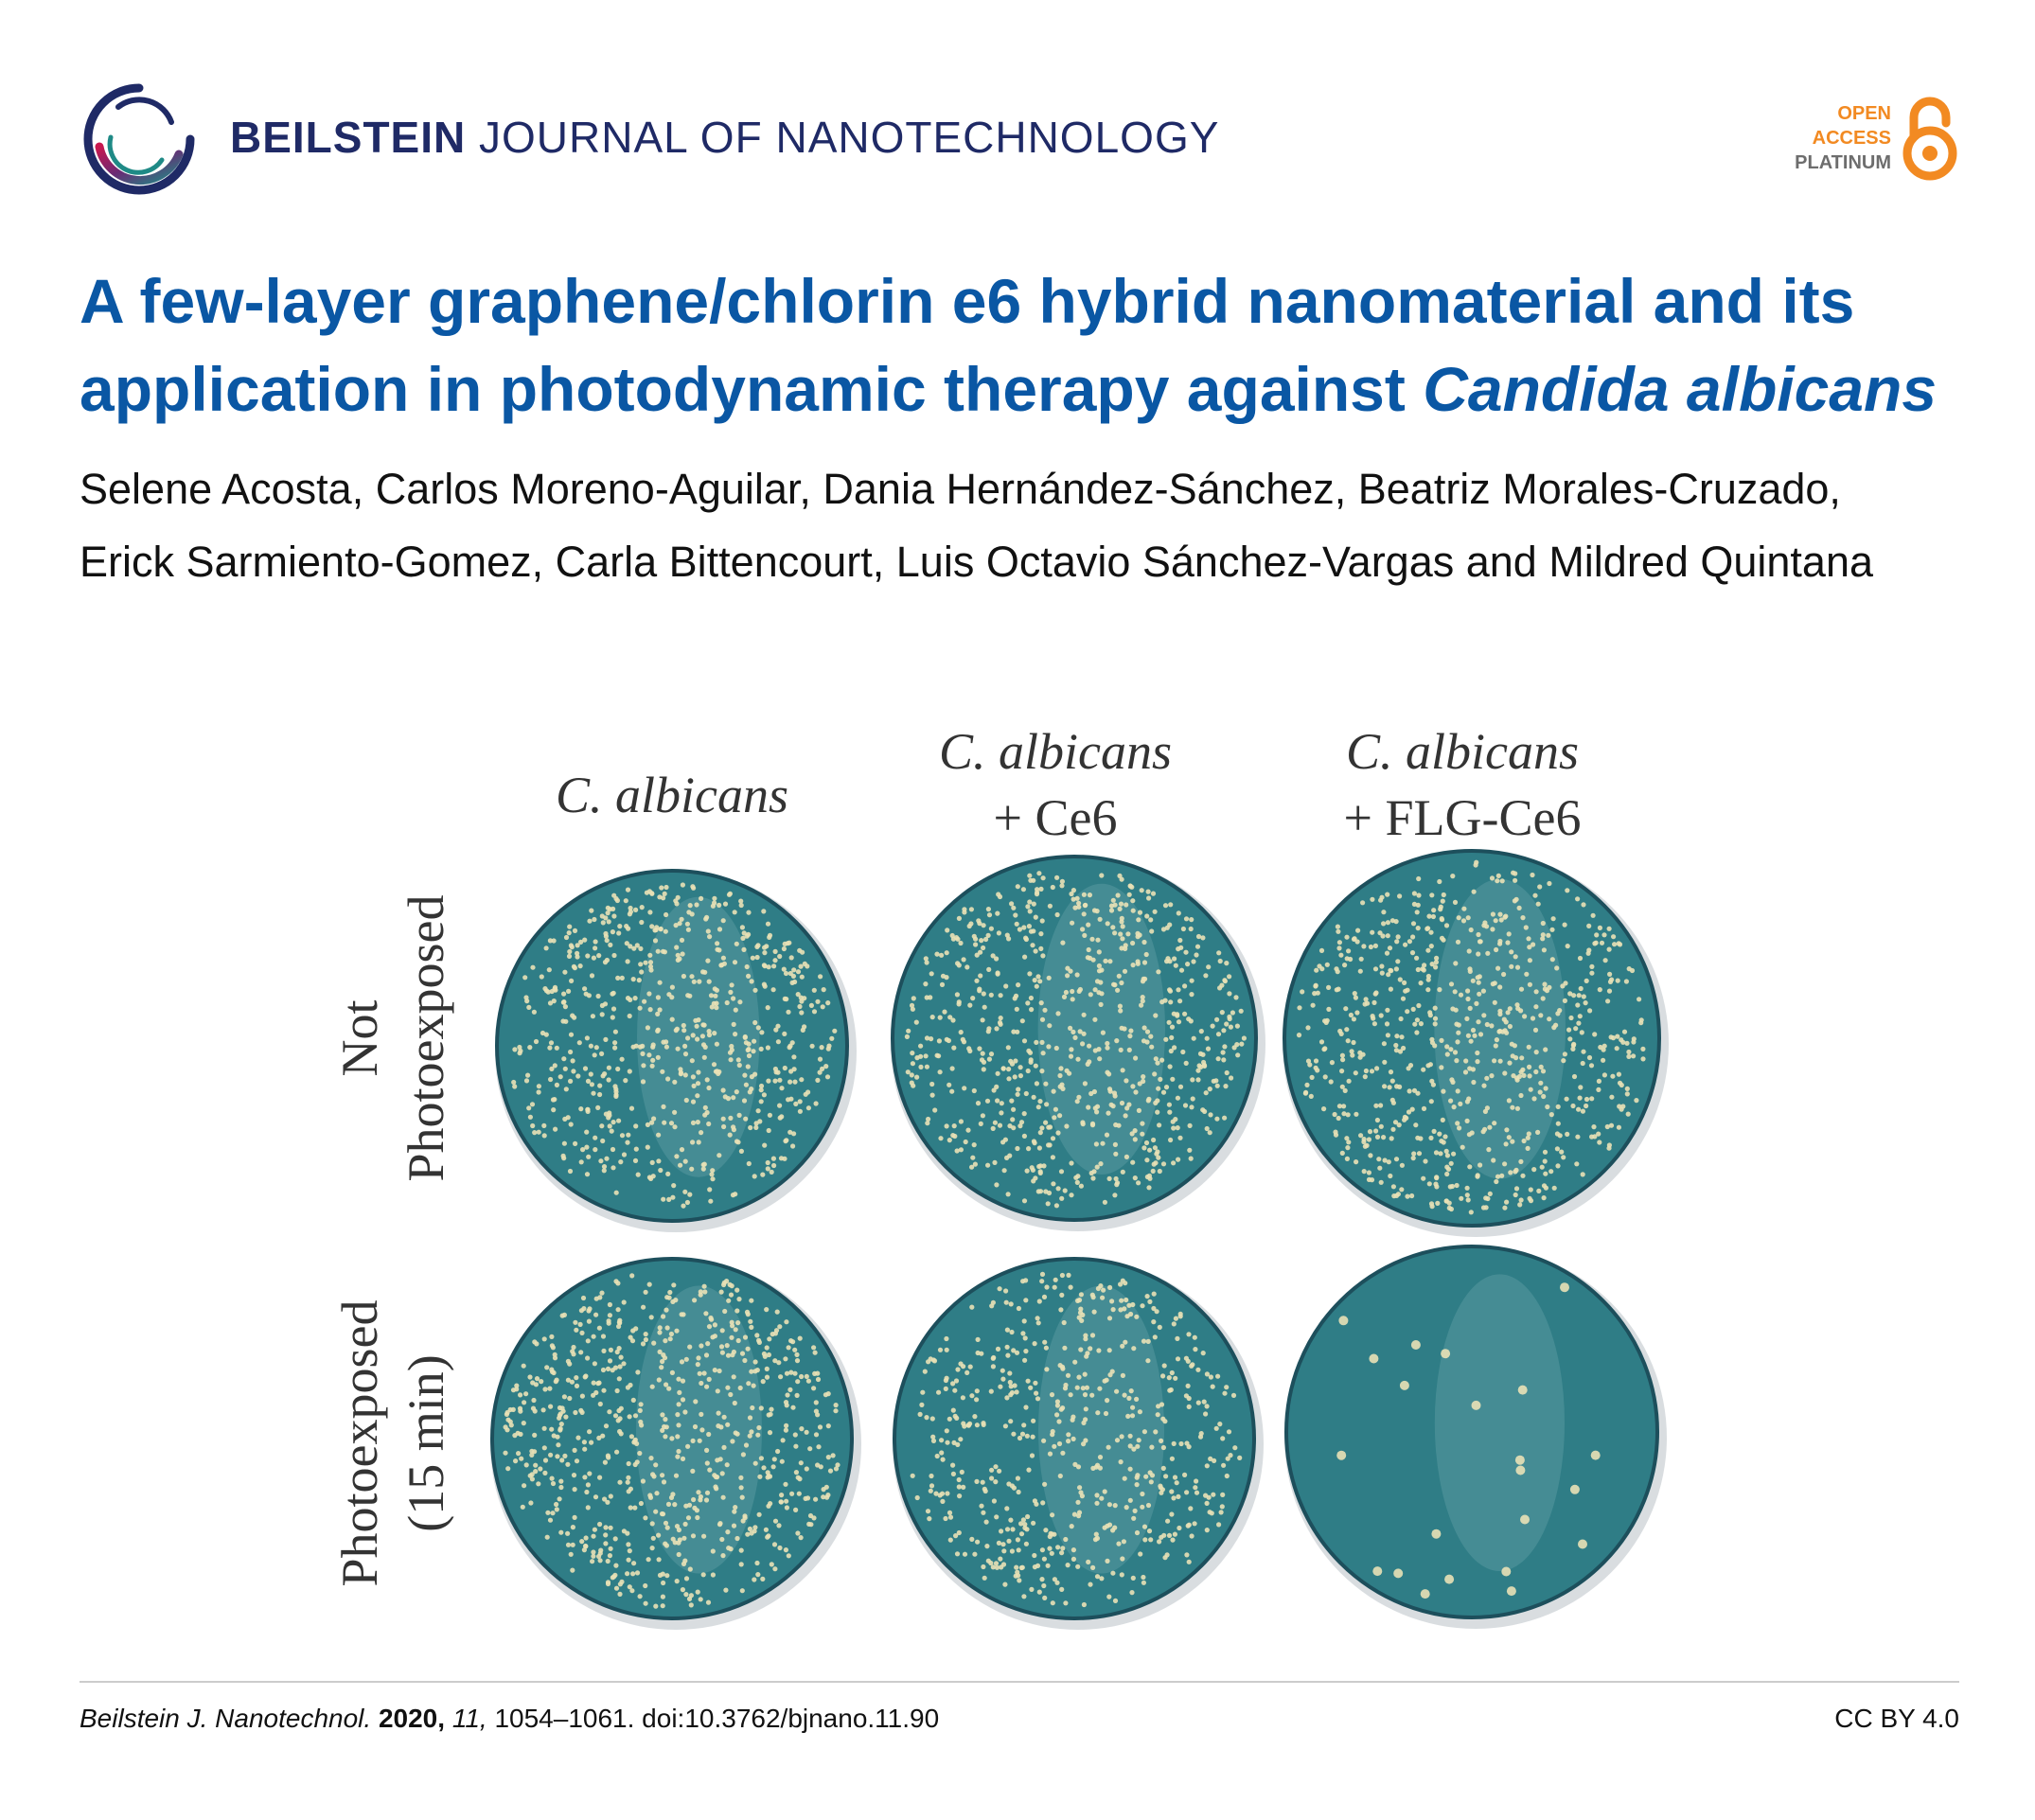  What do you see at coordinates (1055, 784) in the screenshot?
I see `column-header-2: C. albicans + Ce6` at bounding box center [1055, 784].